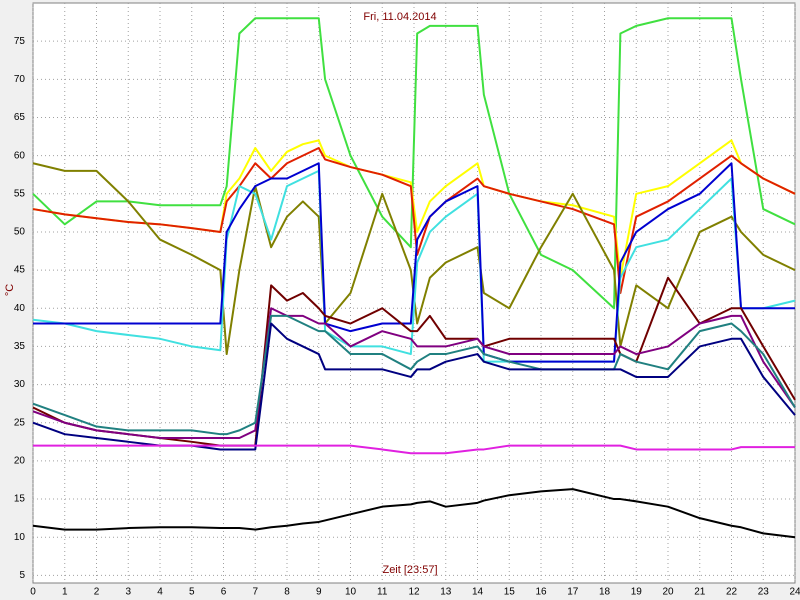 Image resolution: width=800 pixels, height=600 pixels. I want to click on x-tick-label: 13, so click(446, 592).